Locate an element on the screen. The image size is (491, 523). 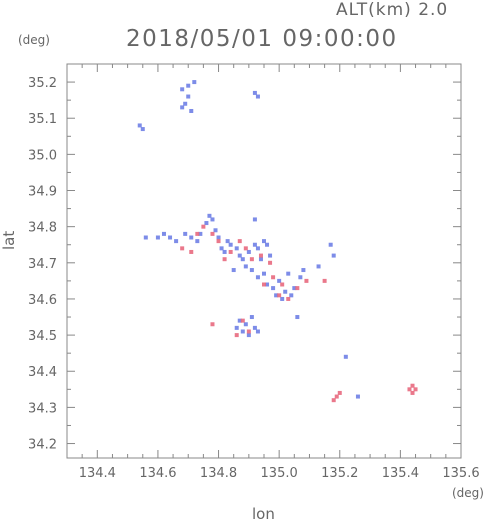
x-axis-label: lon is located at coordinates (263, 514).